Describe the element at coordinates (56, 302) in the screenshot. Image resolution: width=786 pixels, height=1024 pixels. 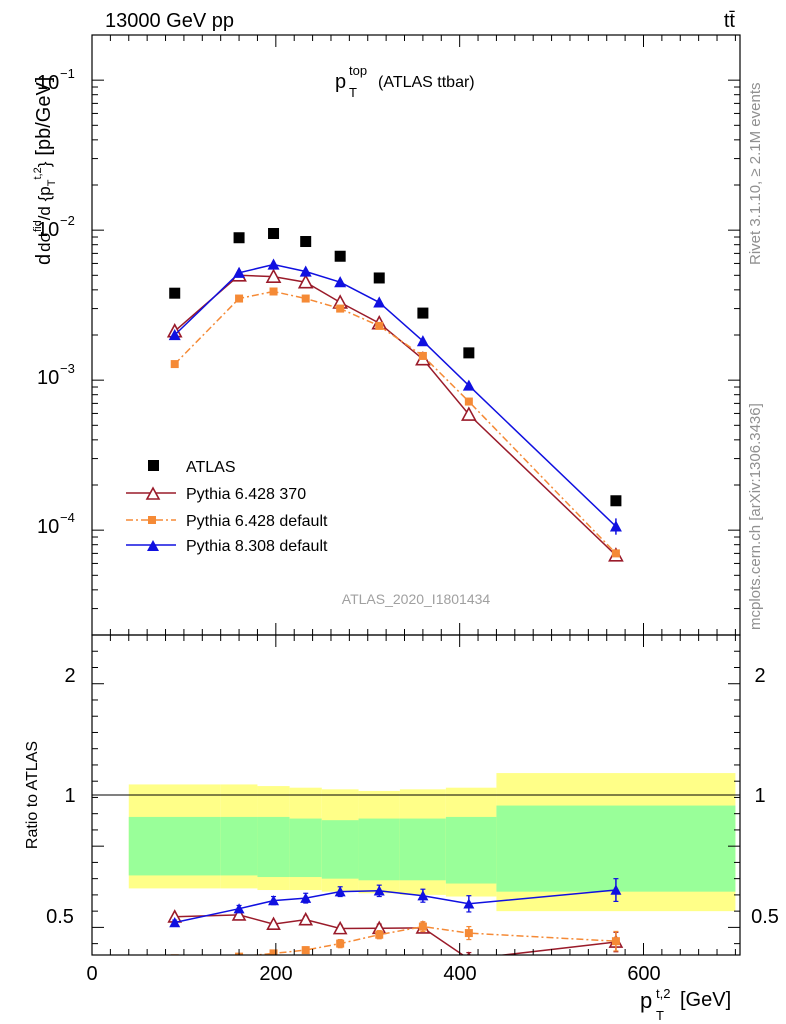
I see `main-ytick-labels: 10 −1 10 −2 10 −3 10 −4` at that location.